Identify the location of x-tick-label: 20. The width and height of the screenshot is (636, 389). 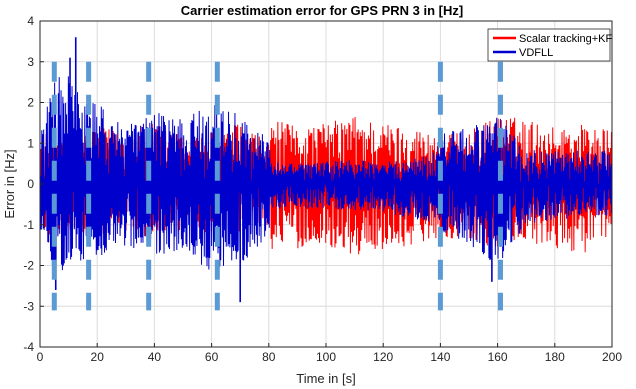
(98, 357).